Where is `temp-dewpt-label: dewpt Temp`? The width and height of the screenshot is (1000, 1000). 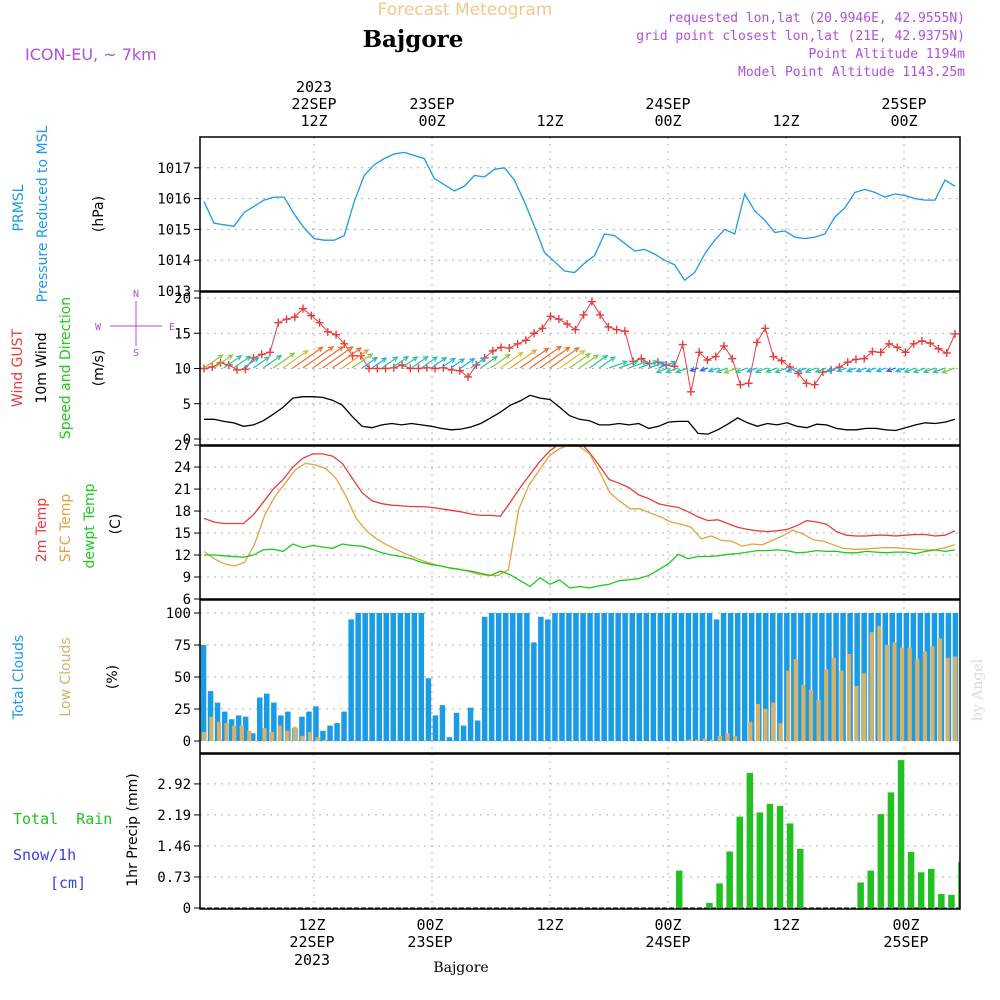 temp-dewpt-label: dewpt Temp is located at coordinates (90, 525).